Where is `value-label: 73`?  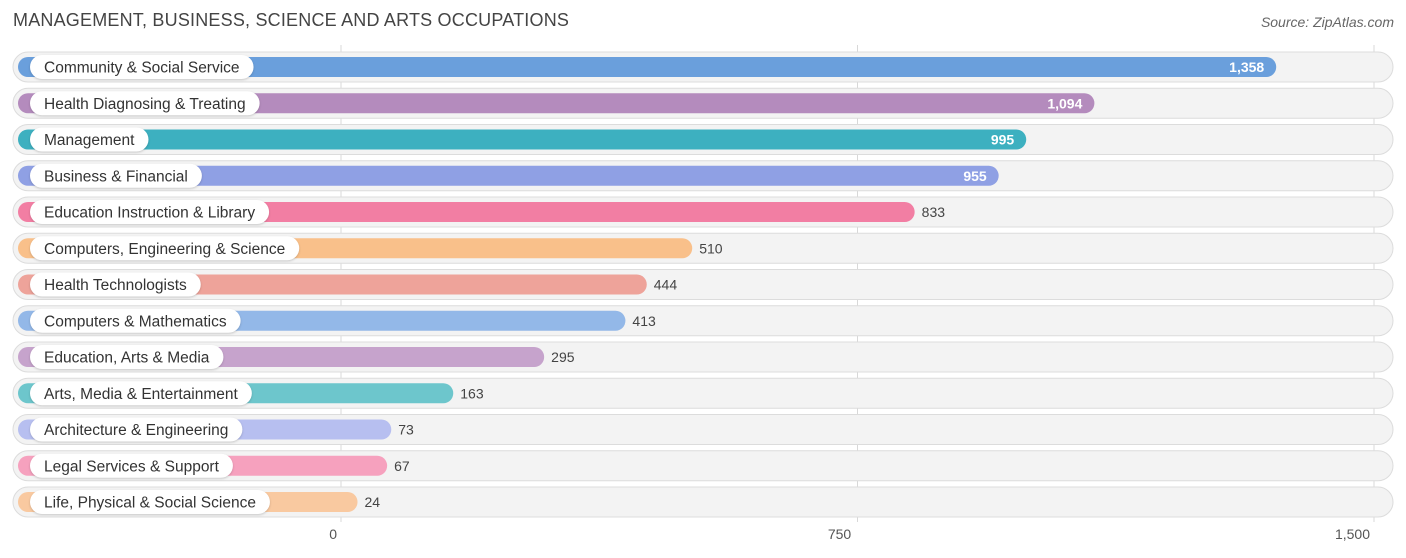 value-label: 73 is located at coordinates (406, 430).